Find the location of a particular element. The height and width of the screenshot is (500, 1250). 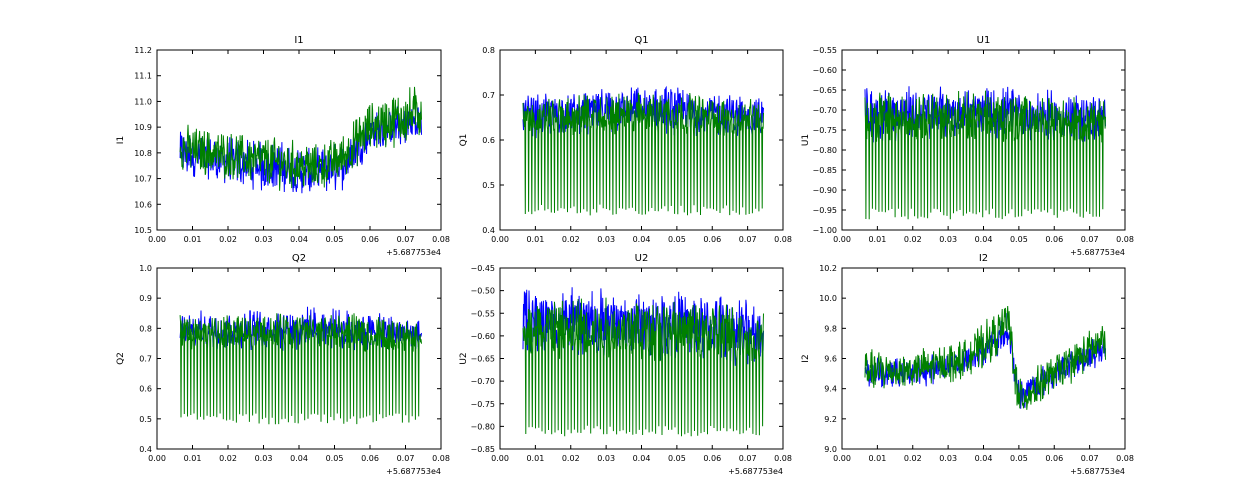

y-tick-label: 10.2 is located at coordinates (828, 268).